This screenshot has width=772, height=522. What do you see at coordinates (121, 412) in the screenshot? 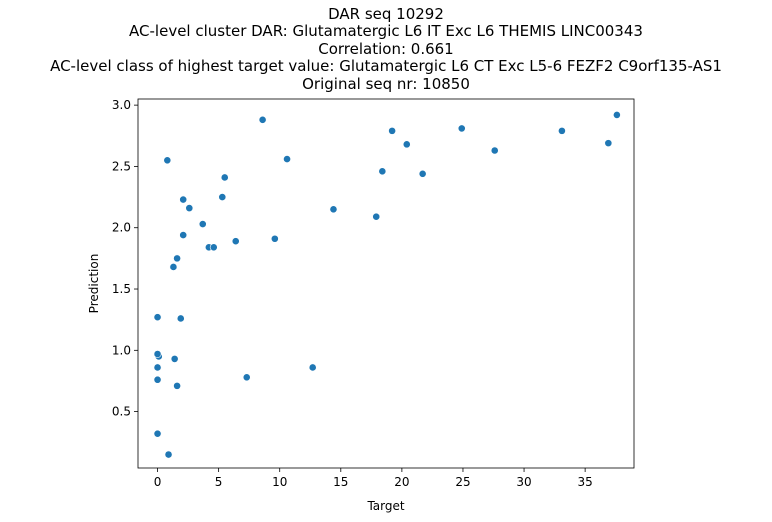
I see `y-tick-label: 0.5` at bounding box center [121, 412].